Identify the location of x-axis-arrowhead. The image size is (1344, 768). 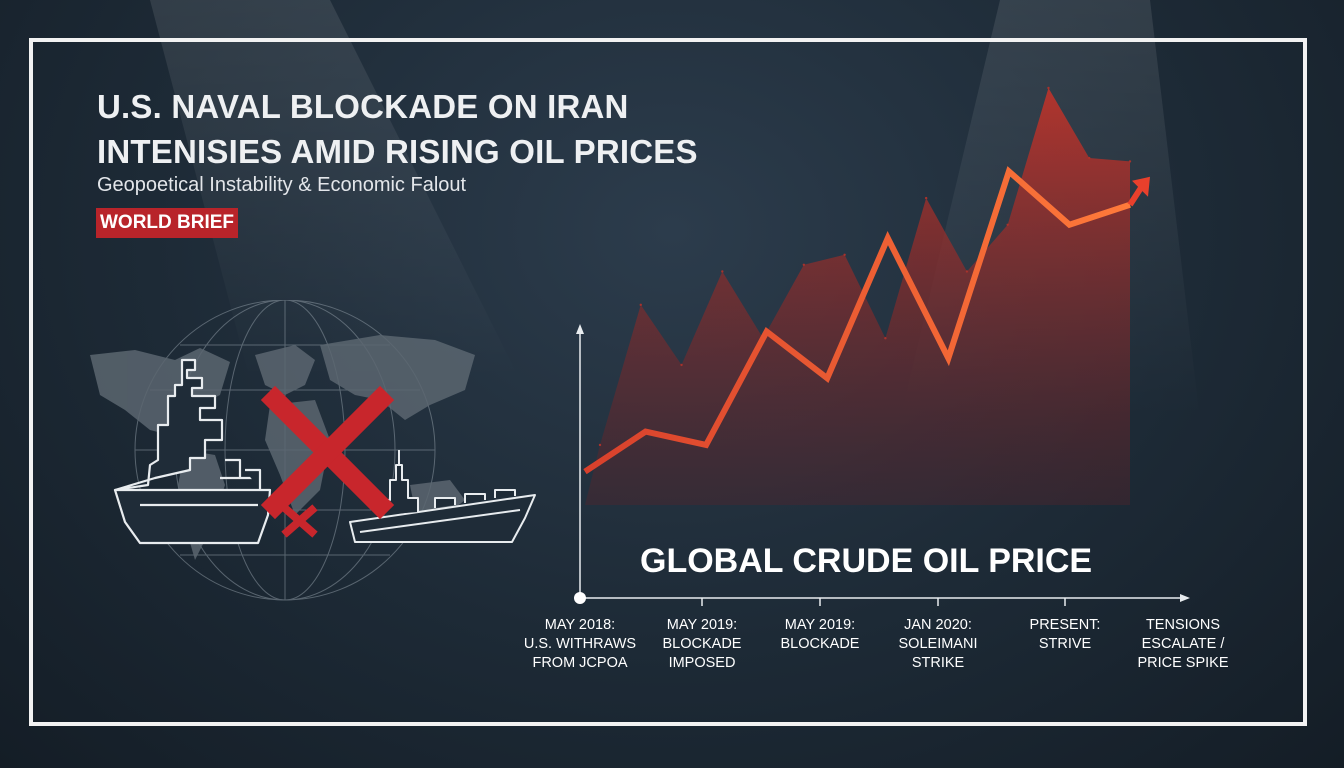
(1185, 598).